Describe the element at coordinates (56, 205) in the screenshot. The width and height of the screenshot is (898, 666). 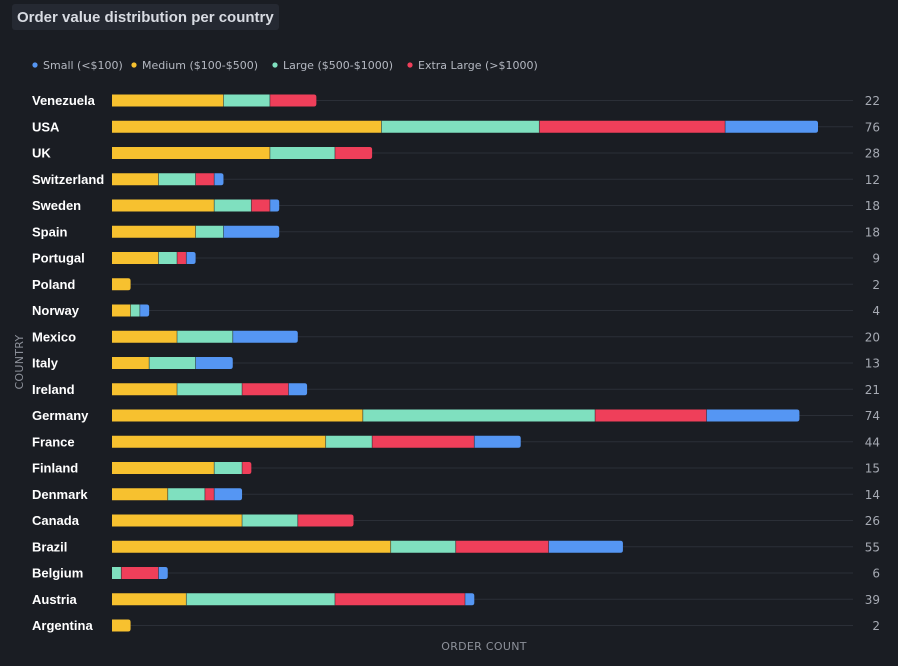
I see `country-label: Sweden` at that location.